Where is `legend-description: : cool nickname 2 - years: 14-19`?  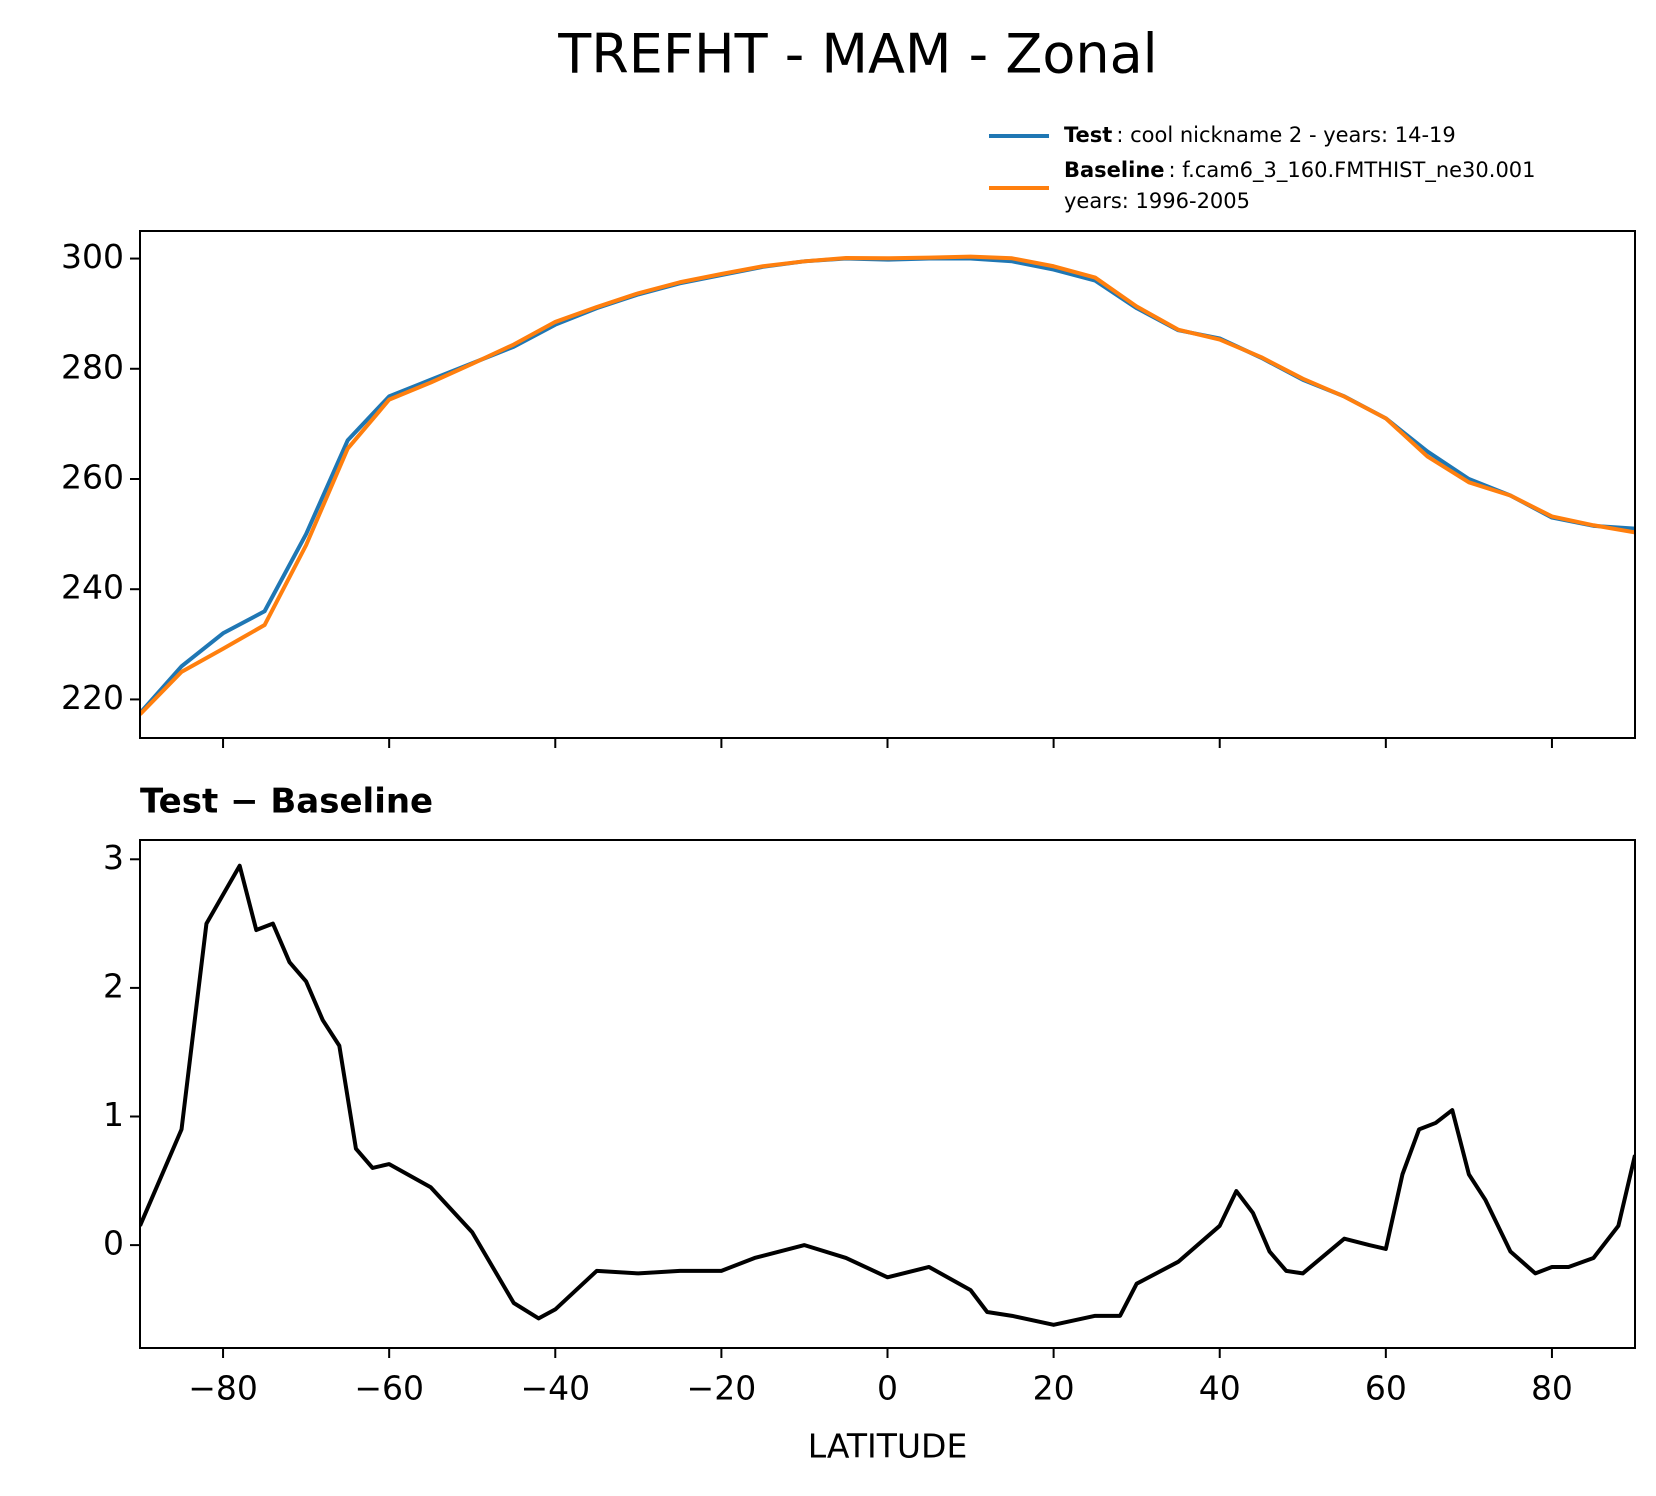
legend-description: : cool nickname 2 - years: 14-19 is located at coordinates (1285, 135).